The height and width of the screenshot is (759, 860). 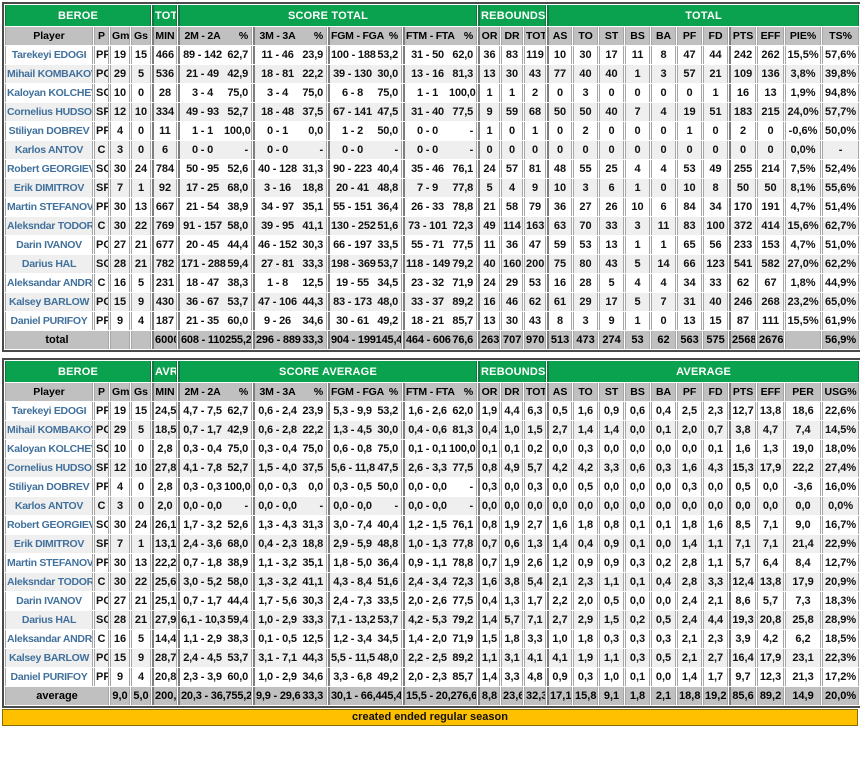 What do you see at coordinates (743, 283) in the screenshot?
I see `cell-pts: 62` at bounding box center [743, 283].